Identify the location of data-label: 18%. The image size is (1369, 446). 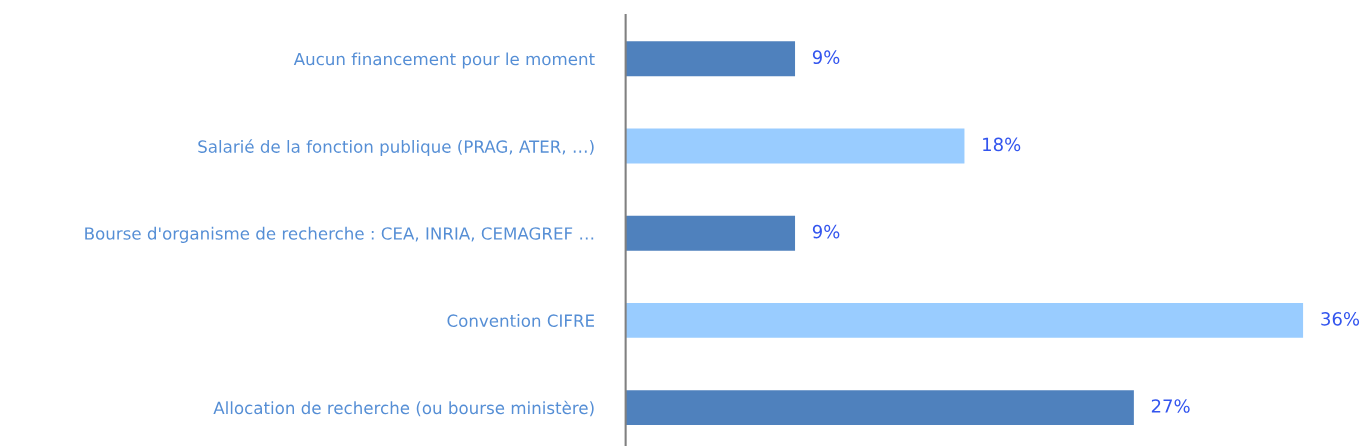
(1002, 144).